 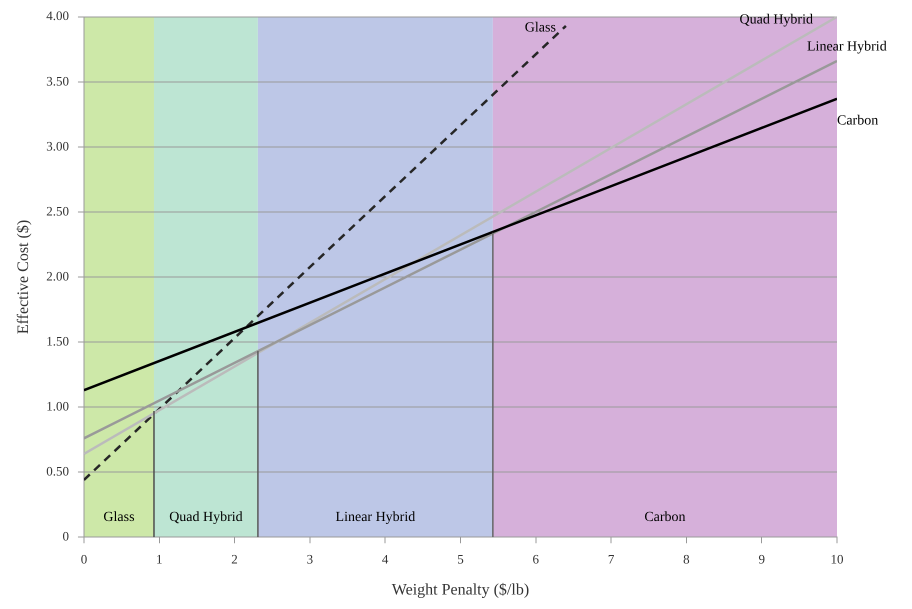 What do you see at coordinates (57, 16) in the screenshot?
I see `y-tick-label: 4.00` at bounding box center [57, 16].